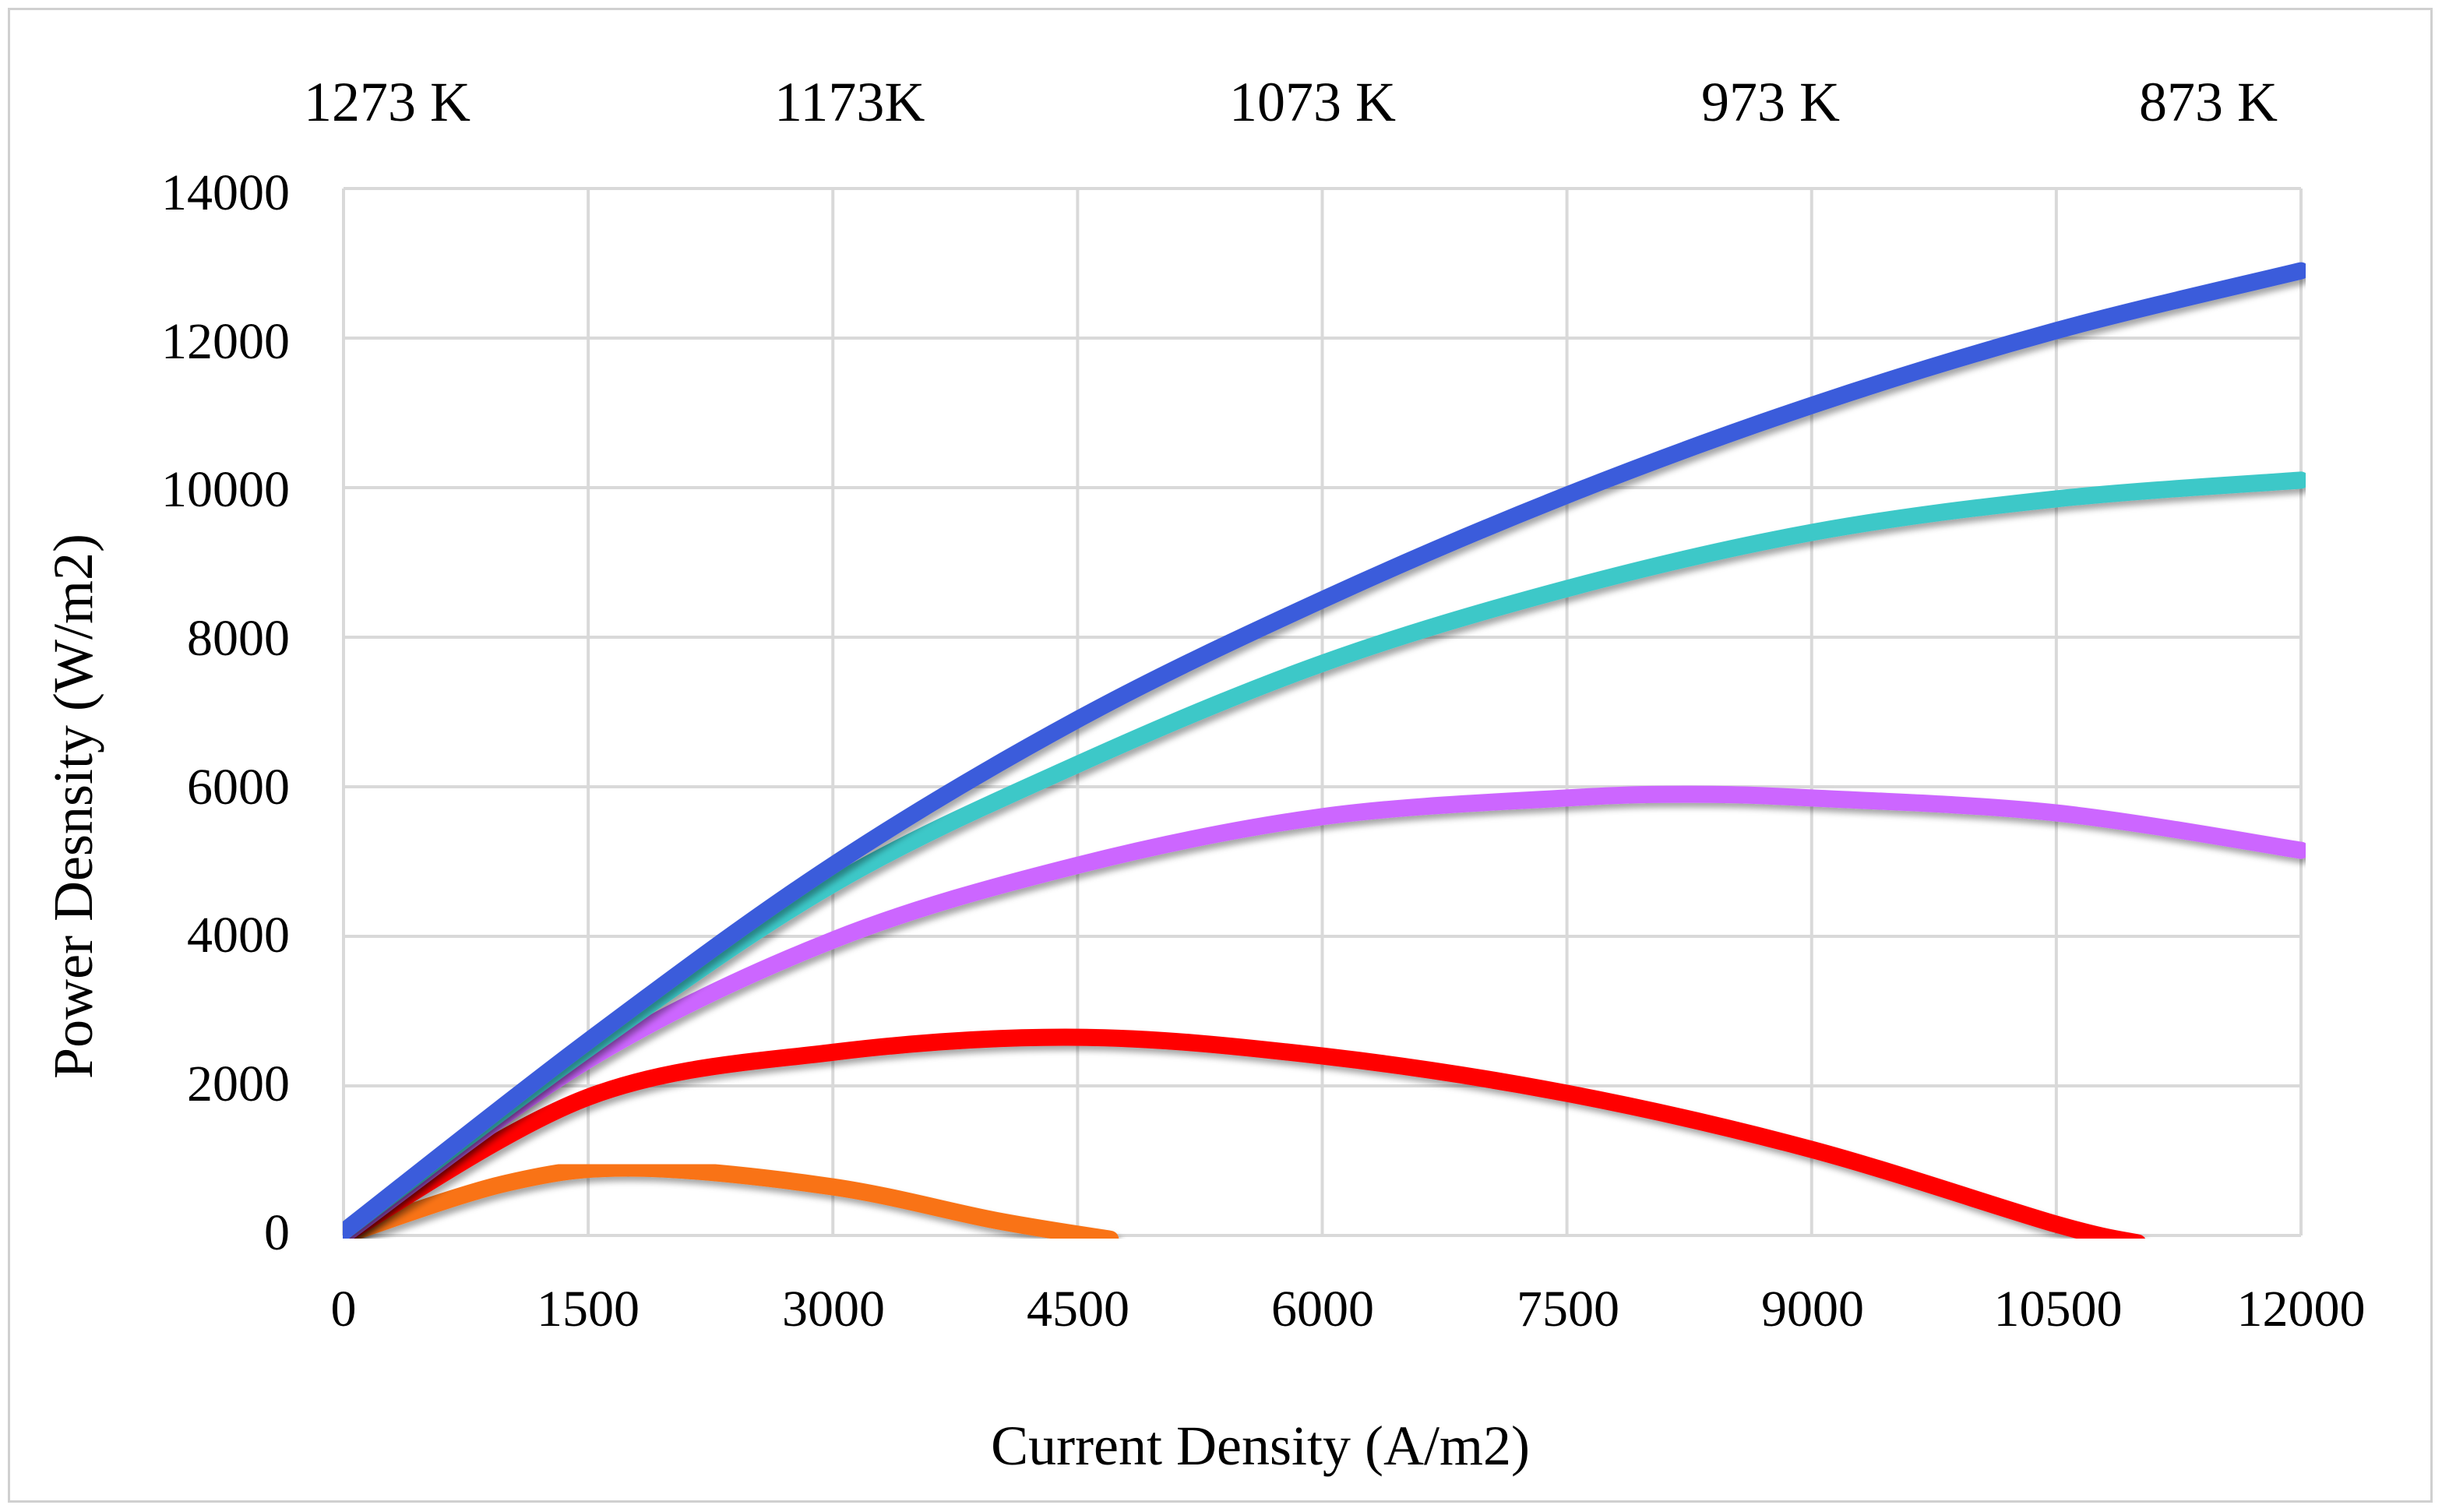 The height and width of the screenshot is (1512, 2442). What do you see at coordinates (2058, 1309) in the screenshot?
I see `x-tick-label: 10500` at bounding box center [2058, 1309].